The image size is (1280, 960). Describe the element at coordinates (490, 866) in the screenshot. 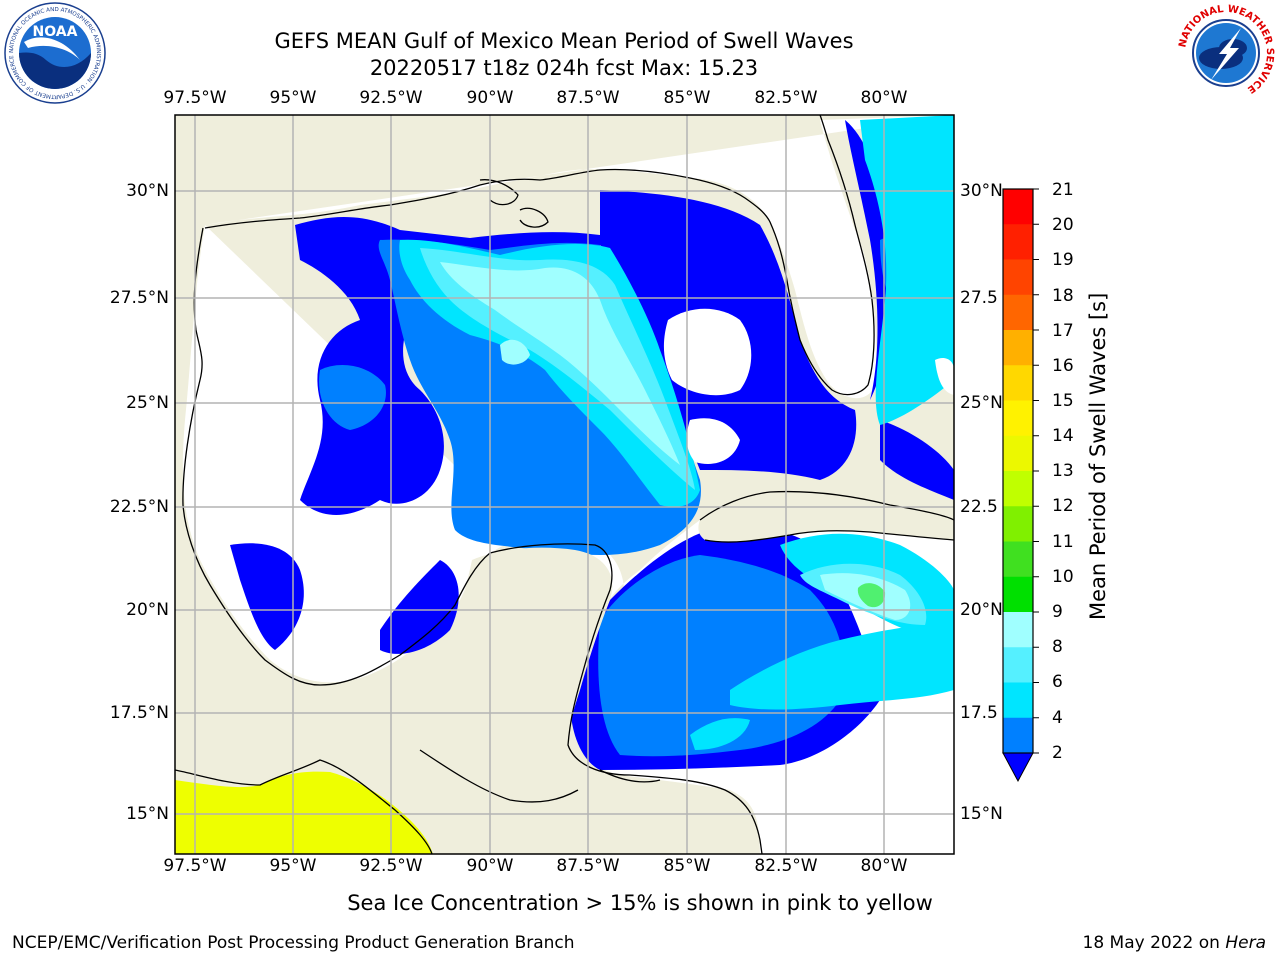

I see `lon-label-bottom: 90°W` at that location.